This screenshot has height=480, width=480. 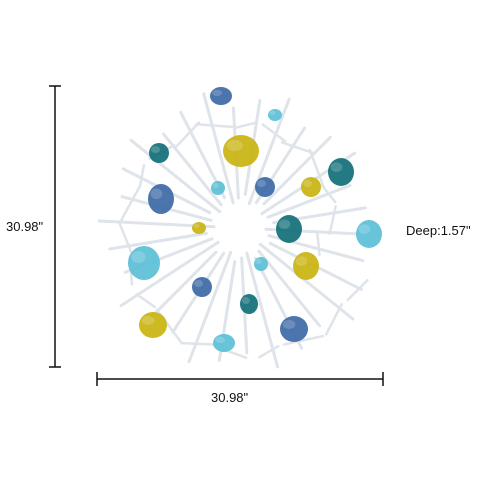 I want to click on height-label: 30.98", so click(x=25, y=226).